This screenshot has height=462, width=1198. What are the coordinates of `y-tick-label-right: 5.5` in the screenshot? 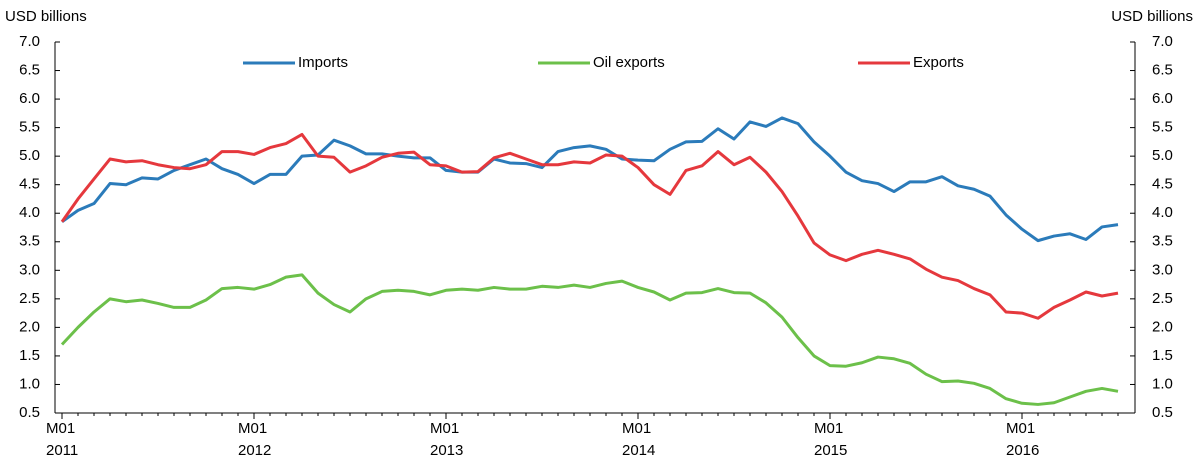 It's located at (1162, 127).